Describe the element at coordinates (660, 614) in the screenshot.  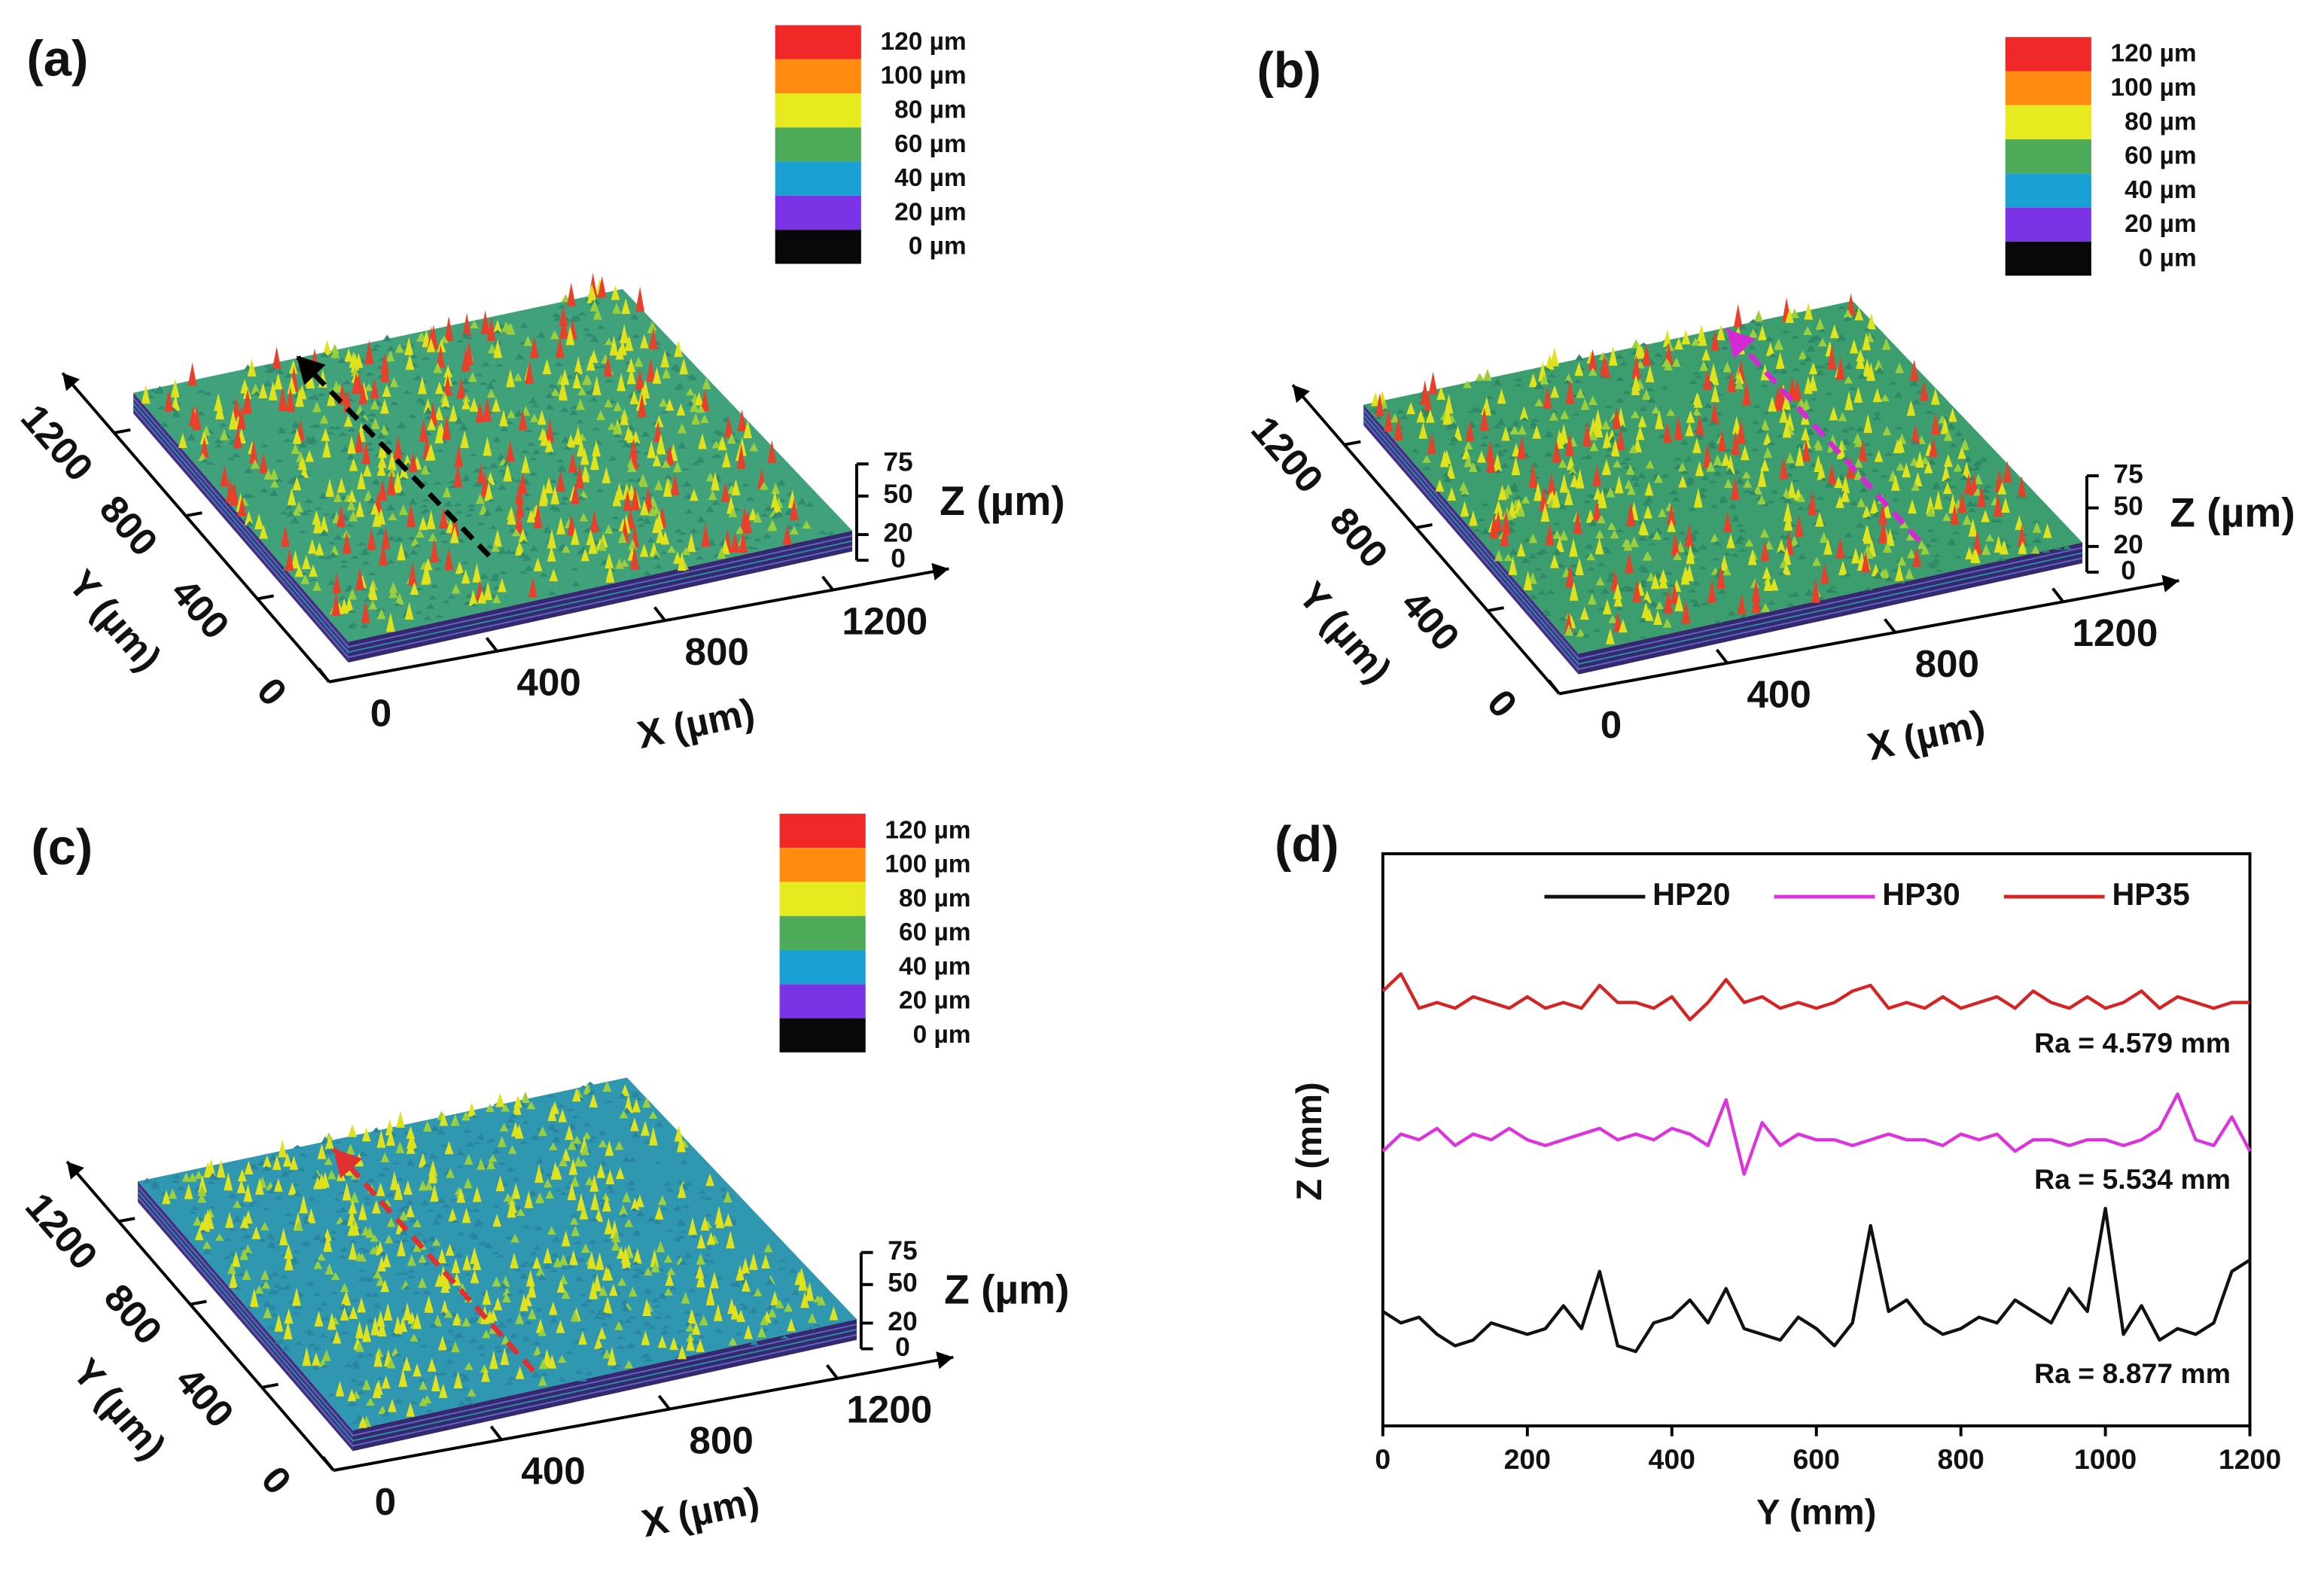
I see `x-tick` at that location.